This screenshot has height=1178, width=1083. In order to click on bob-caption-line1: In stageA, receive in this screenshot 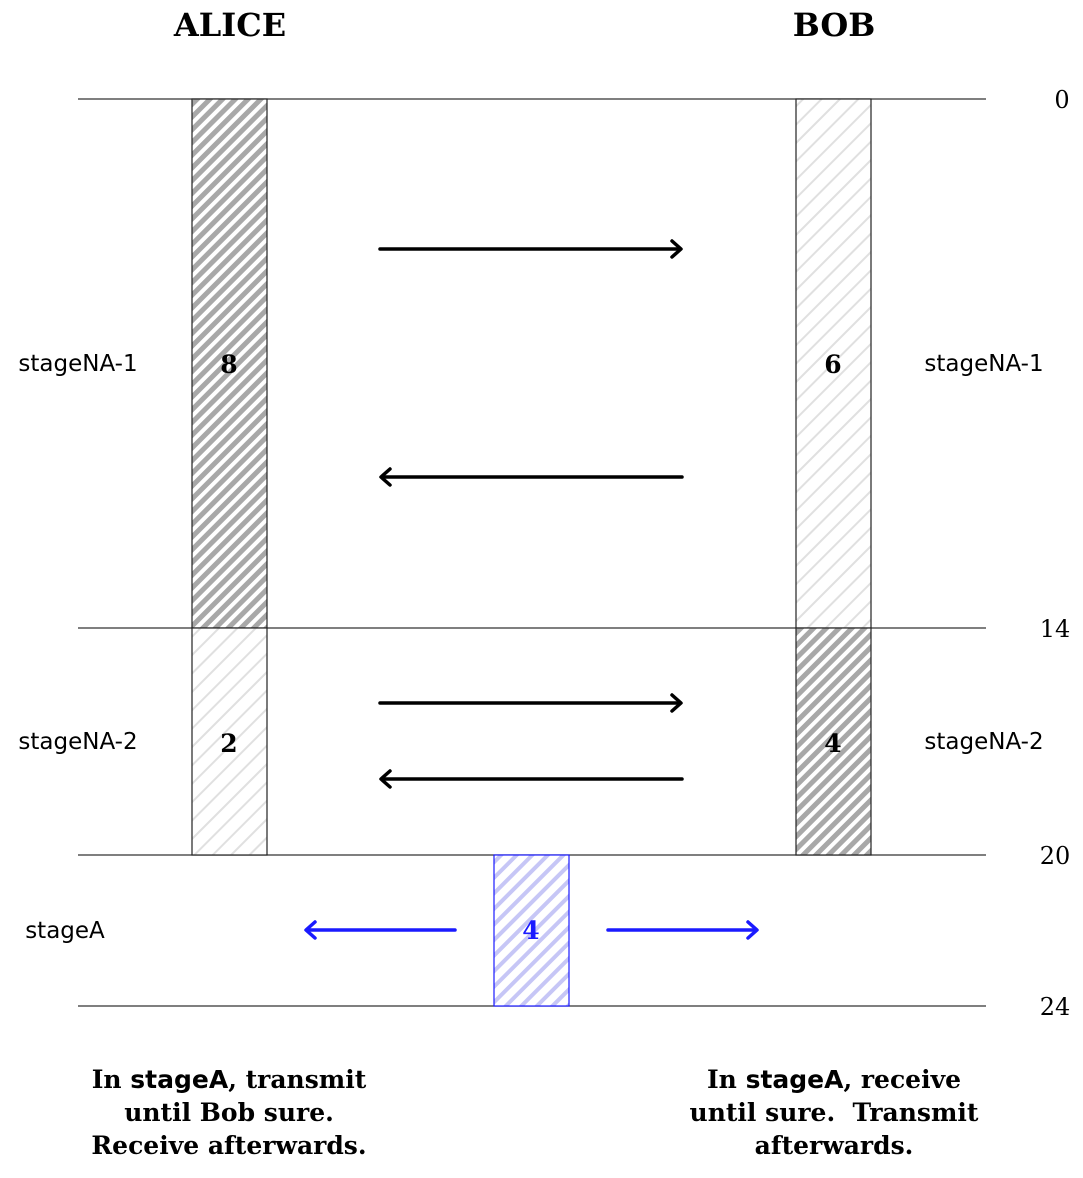, I will do `click(834, 1079)`.